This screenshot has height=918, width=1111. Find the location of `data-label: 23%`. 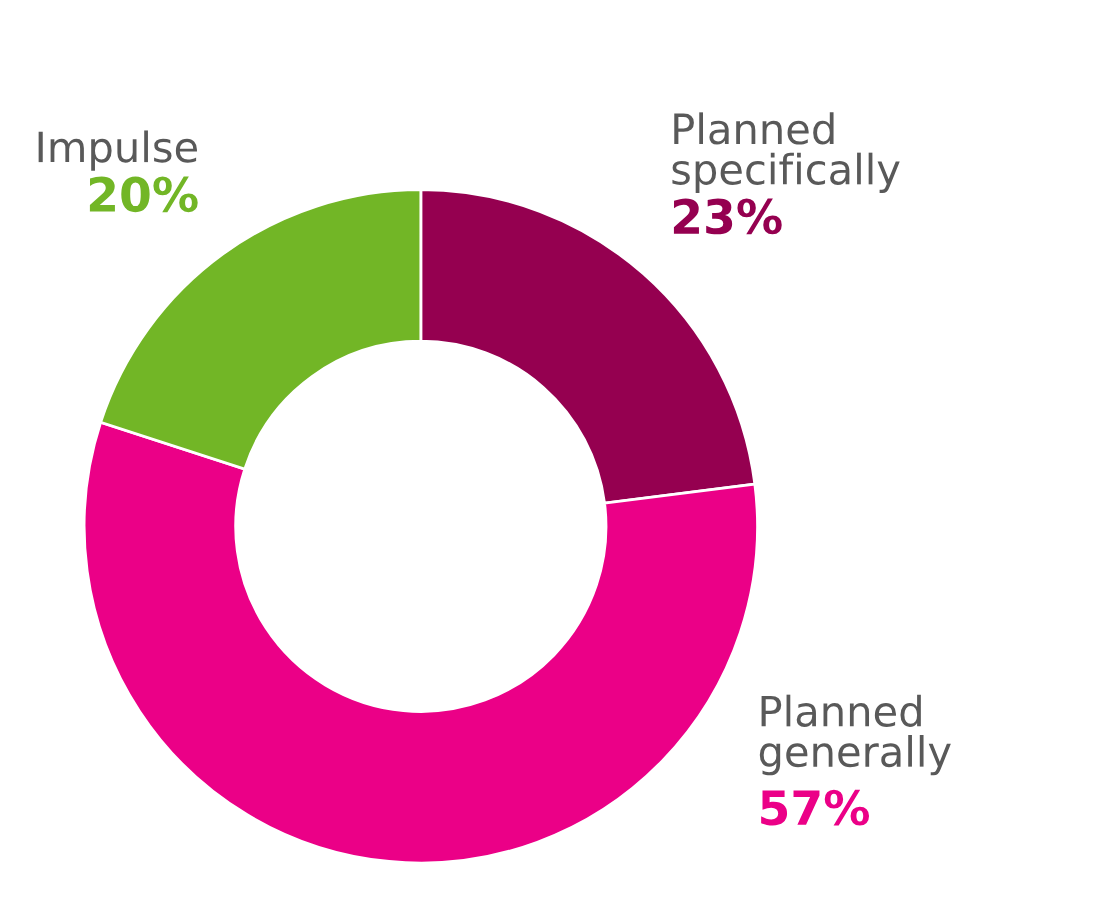

data-label: 23% is located at coordinates (727, 216).